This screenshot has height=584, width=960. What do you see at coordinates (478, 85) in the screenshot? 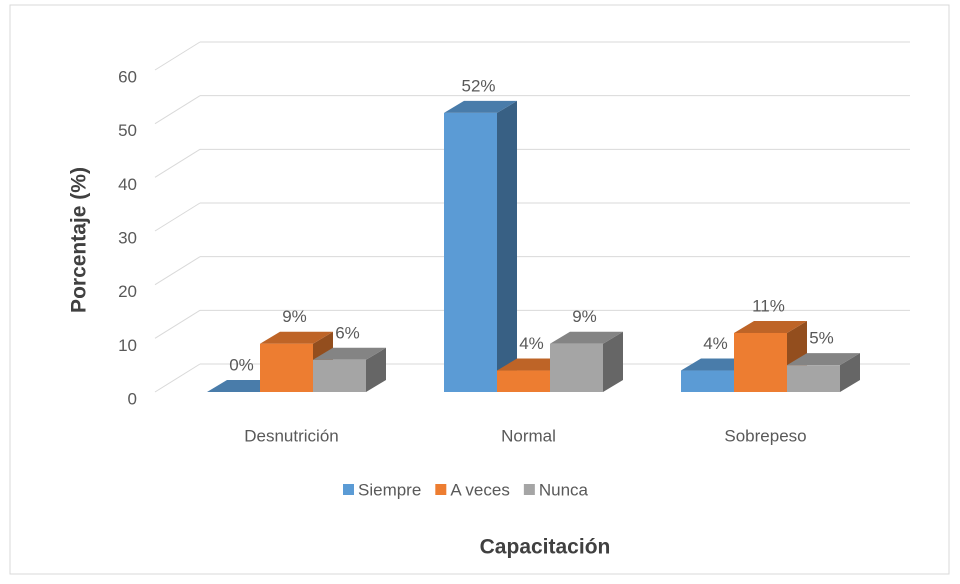
I see `data-label: 52%` at bounding box center [478, 85].